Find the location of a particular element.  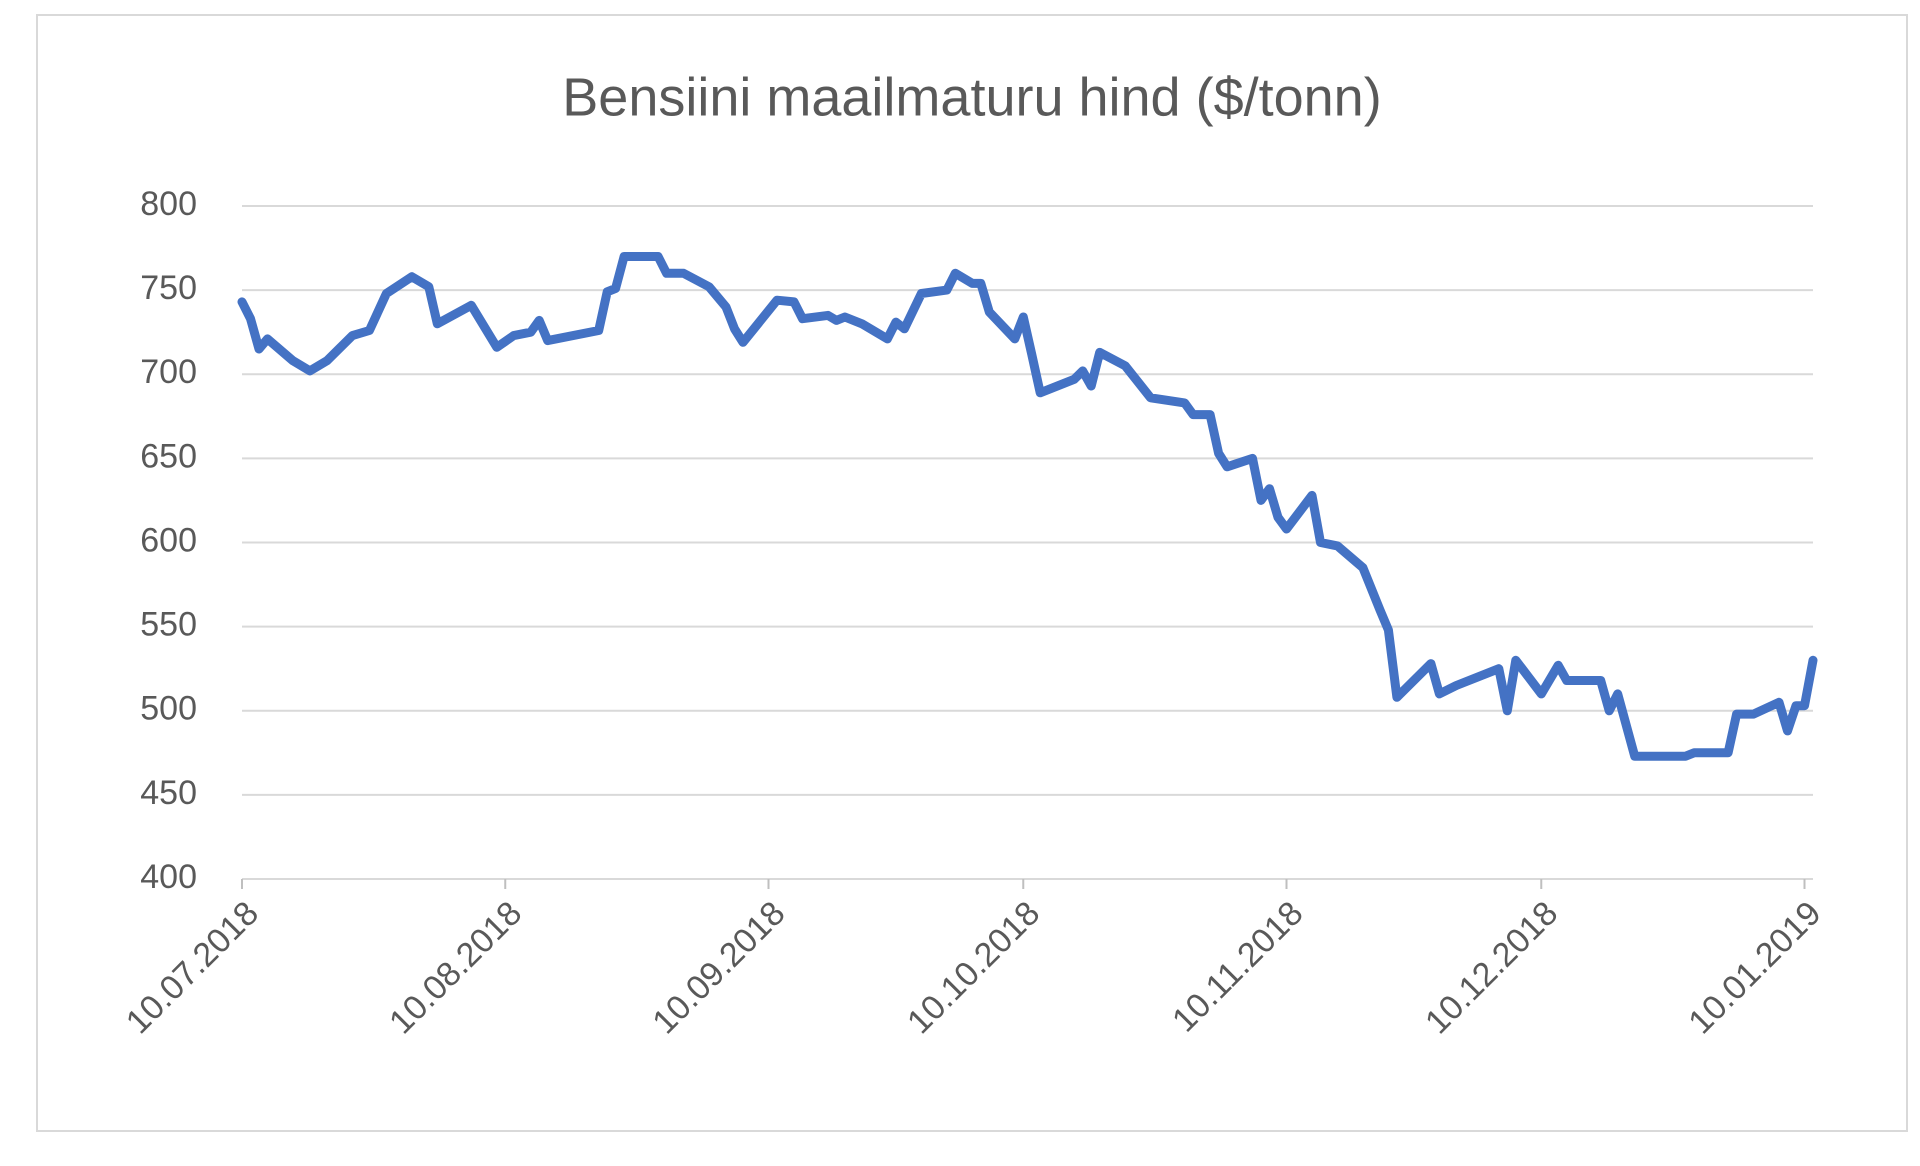

chart-title: Bensiini maailmaturu hind ($/tonn) is located at coordinates (971, 97).